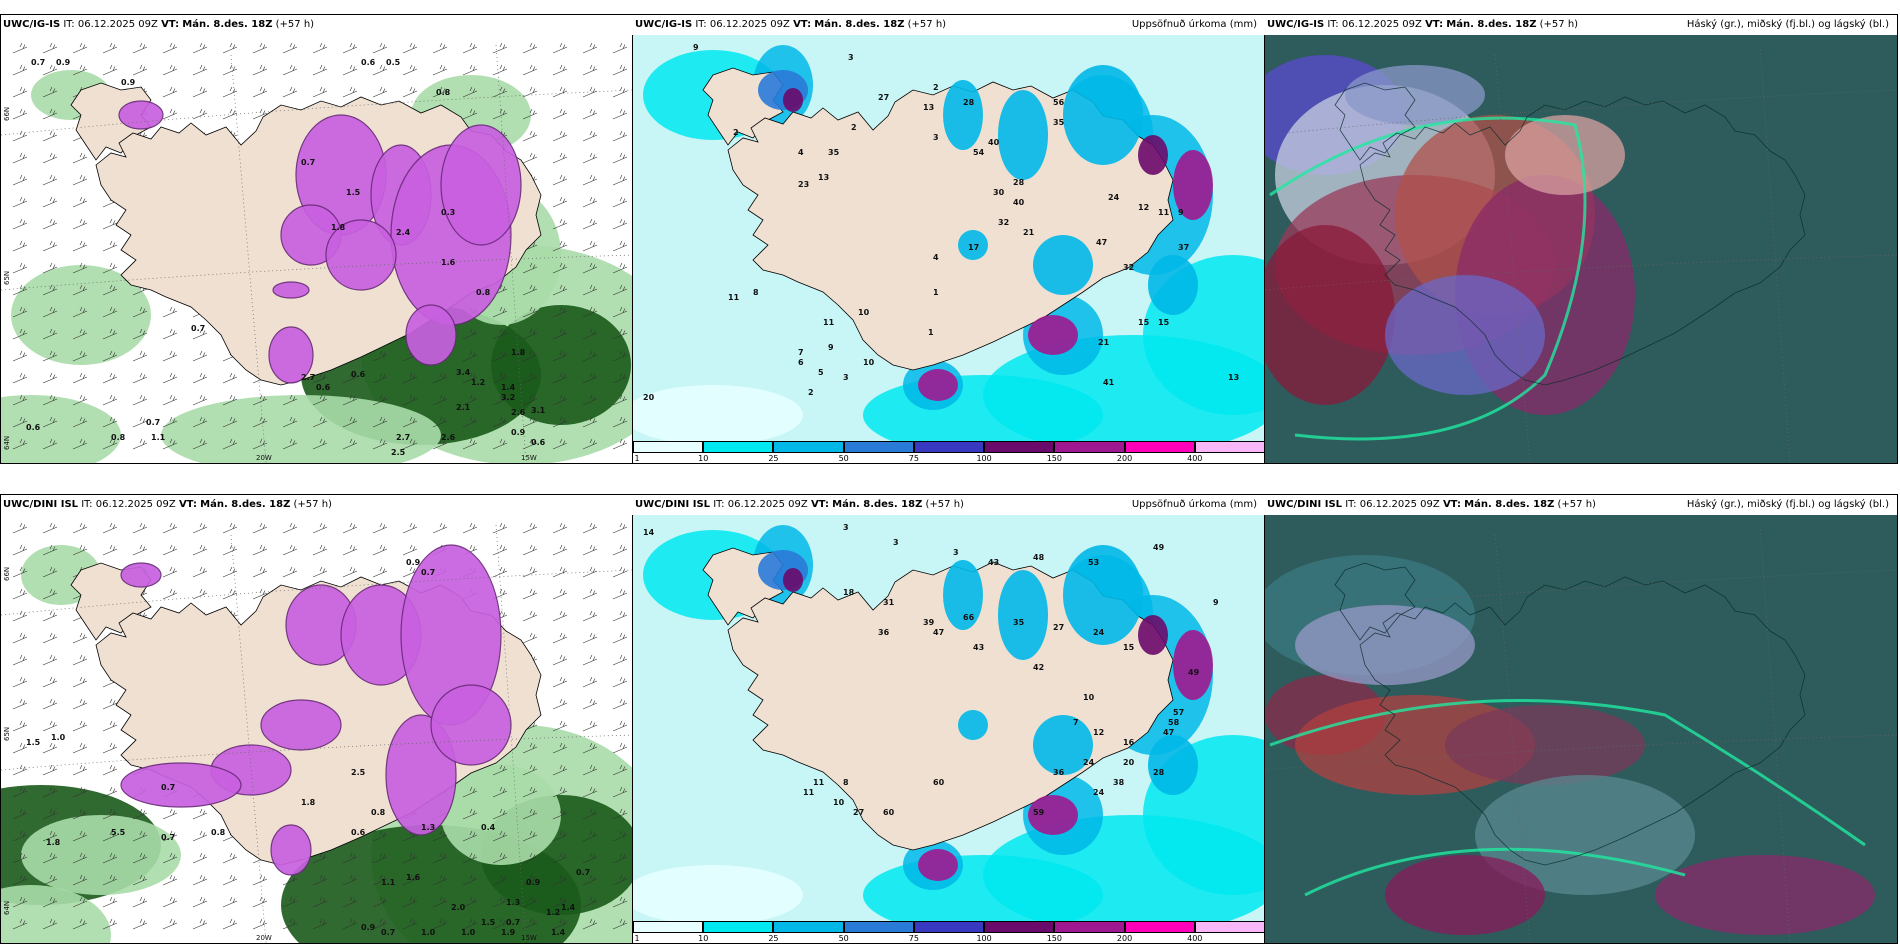 The height and width of the screenshot is (950, 1900). I want to click on precip-area, so click(718, 413).